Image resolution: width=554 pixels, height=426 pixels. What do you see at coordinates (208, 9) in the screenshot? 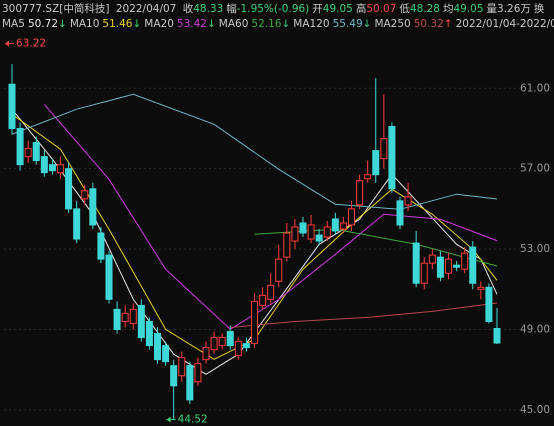
I see `quote-value: 48.33` at bounding box center [208, 9].